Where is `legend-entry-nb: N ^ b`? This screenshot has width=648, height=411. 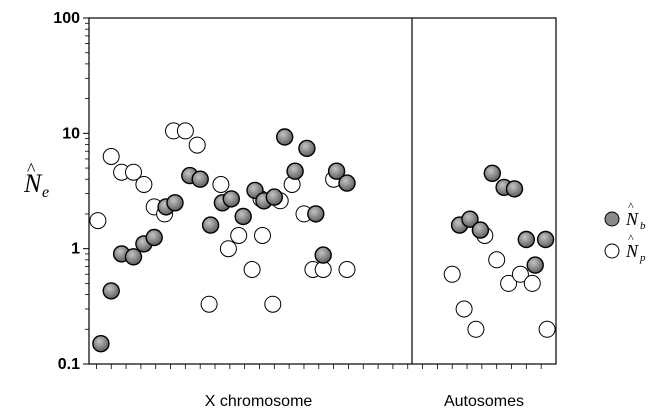
legend-entry-nb: N ^ b is located at coordinates (625, 215).